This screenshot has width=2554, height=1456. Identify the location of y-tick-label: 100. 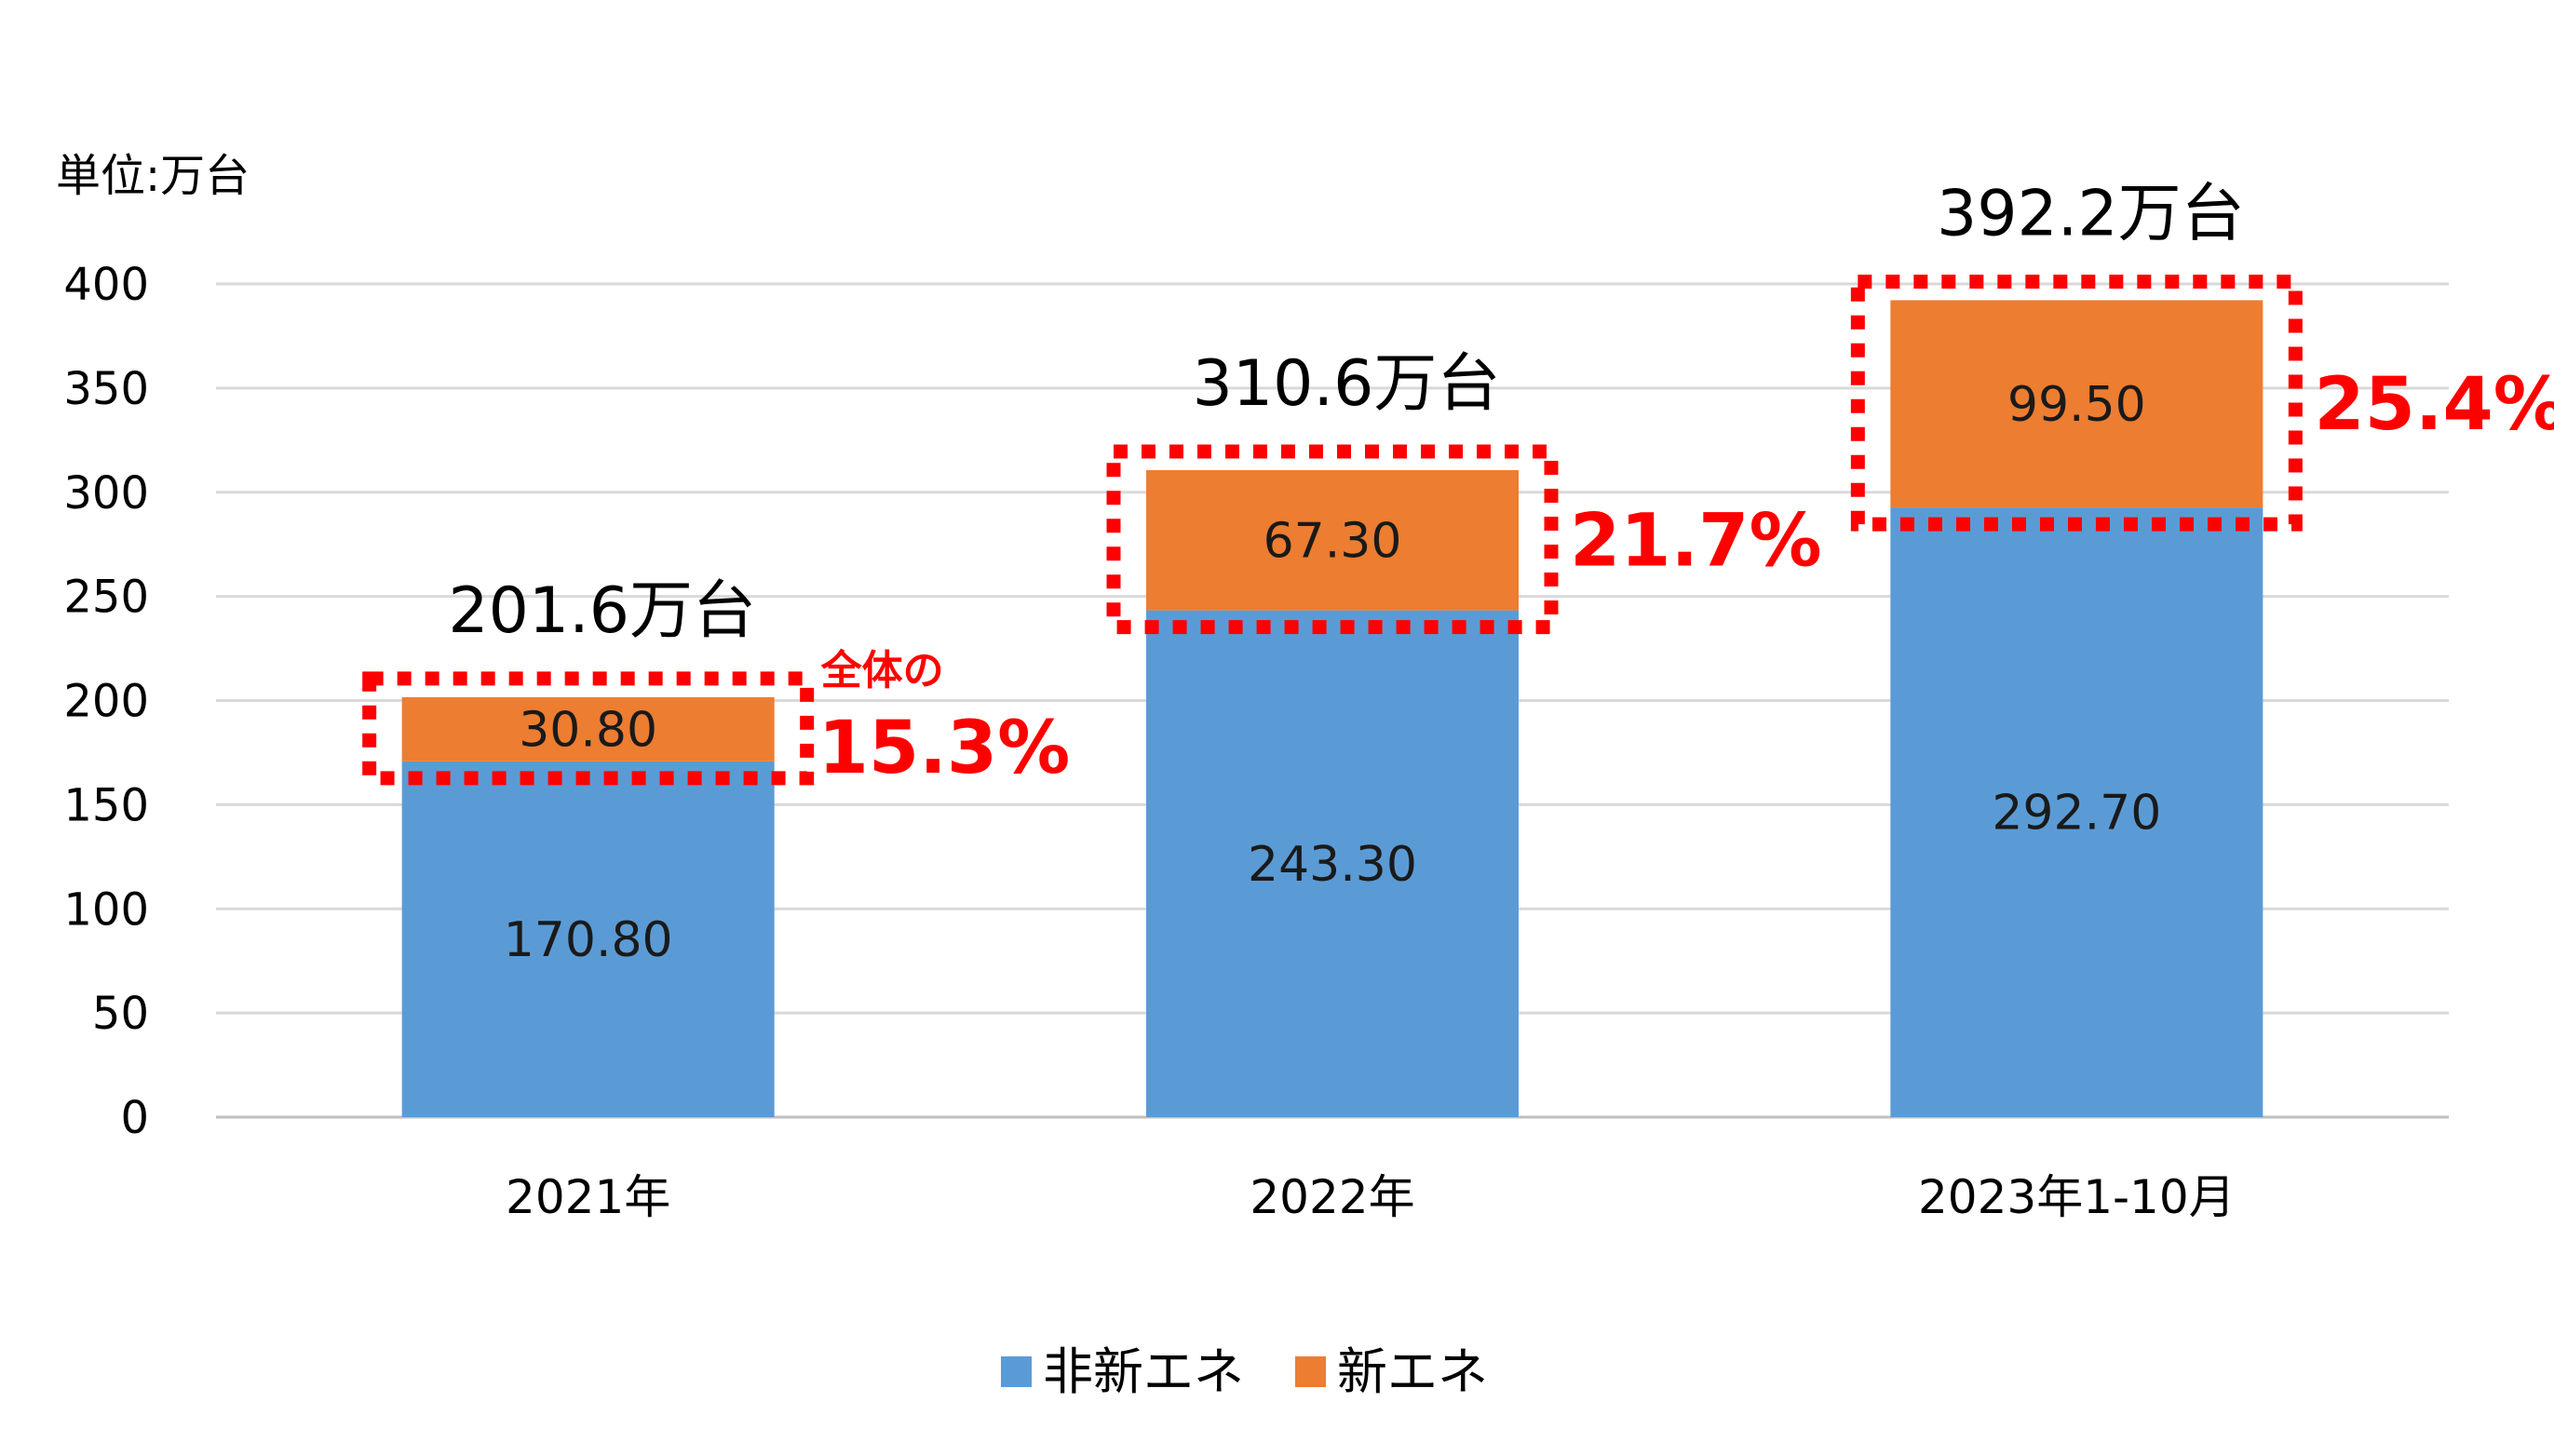
(106, 909).